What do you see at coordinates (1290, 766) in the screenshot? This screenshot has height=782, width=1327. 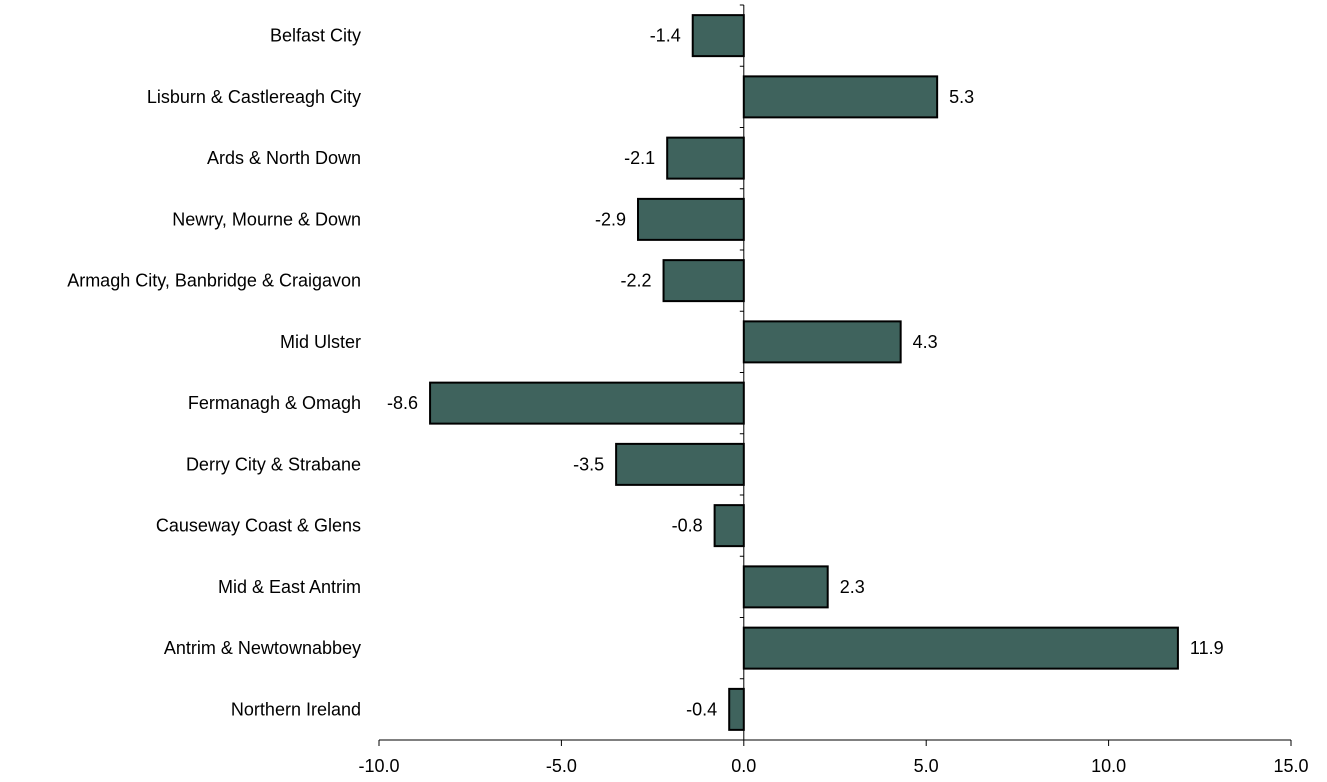 I see `x-tick-label: 15.0` at bounding box center [1290, 766].